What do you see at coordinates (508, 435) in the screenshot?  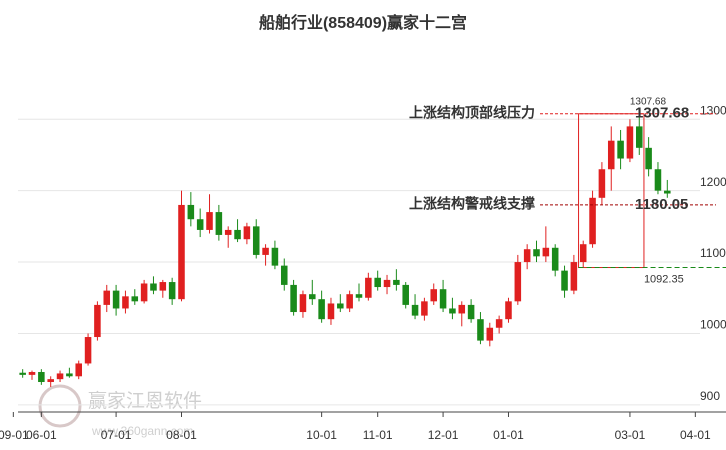 I see `x-tick-label: 01-01` at bounding box center [508, 435].